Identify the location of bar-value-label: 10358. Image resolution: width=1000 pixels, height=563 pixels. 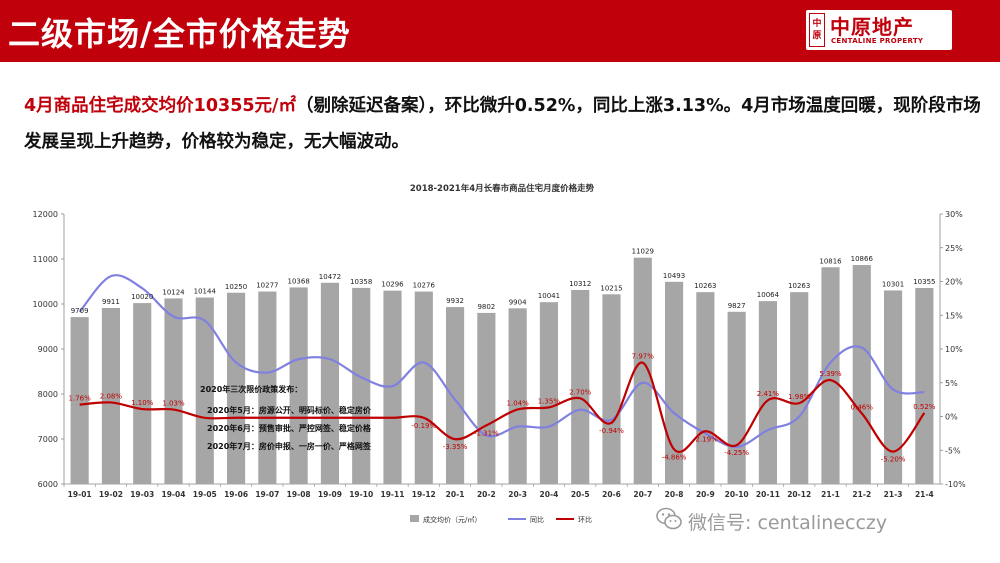
(361, 282).